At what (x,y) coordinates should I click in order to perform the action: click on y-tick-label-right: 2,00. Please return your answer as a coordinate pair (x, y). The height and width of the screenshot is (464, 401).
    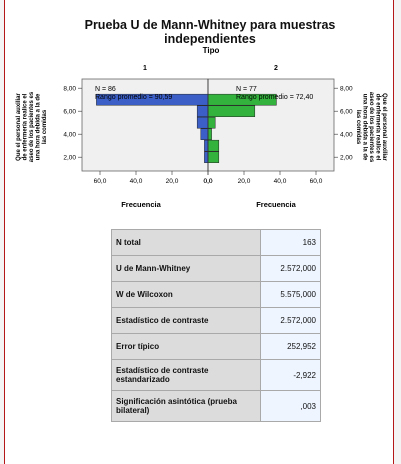
    Looking at the image, I should click on (346, 158).